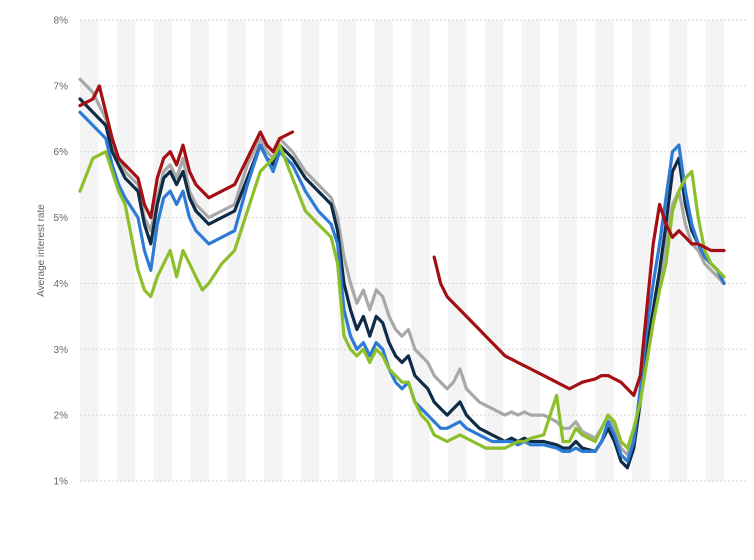 This screenshot has height=560, width=754. What do you see at coordinates (41, 250) in the screenshot?
I see `y-axis-title: Average interest rate` at bounding box center [41, 250].